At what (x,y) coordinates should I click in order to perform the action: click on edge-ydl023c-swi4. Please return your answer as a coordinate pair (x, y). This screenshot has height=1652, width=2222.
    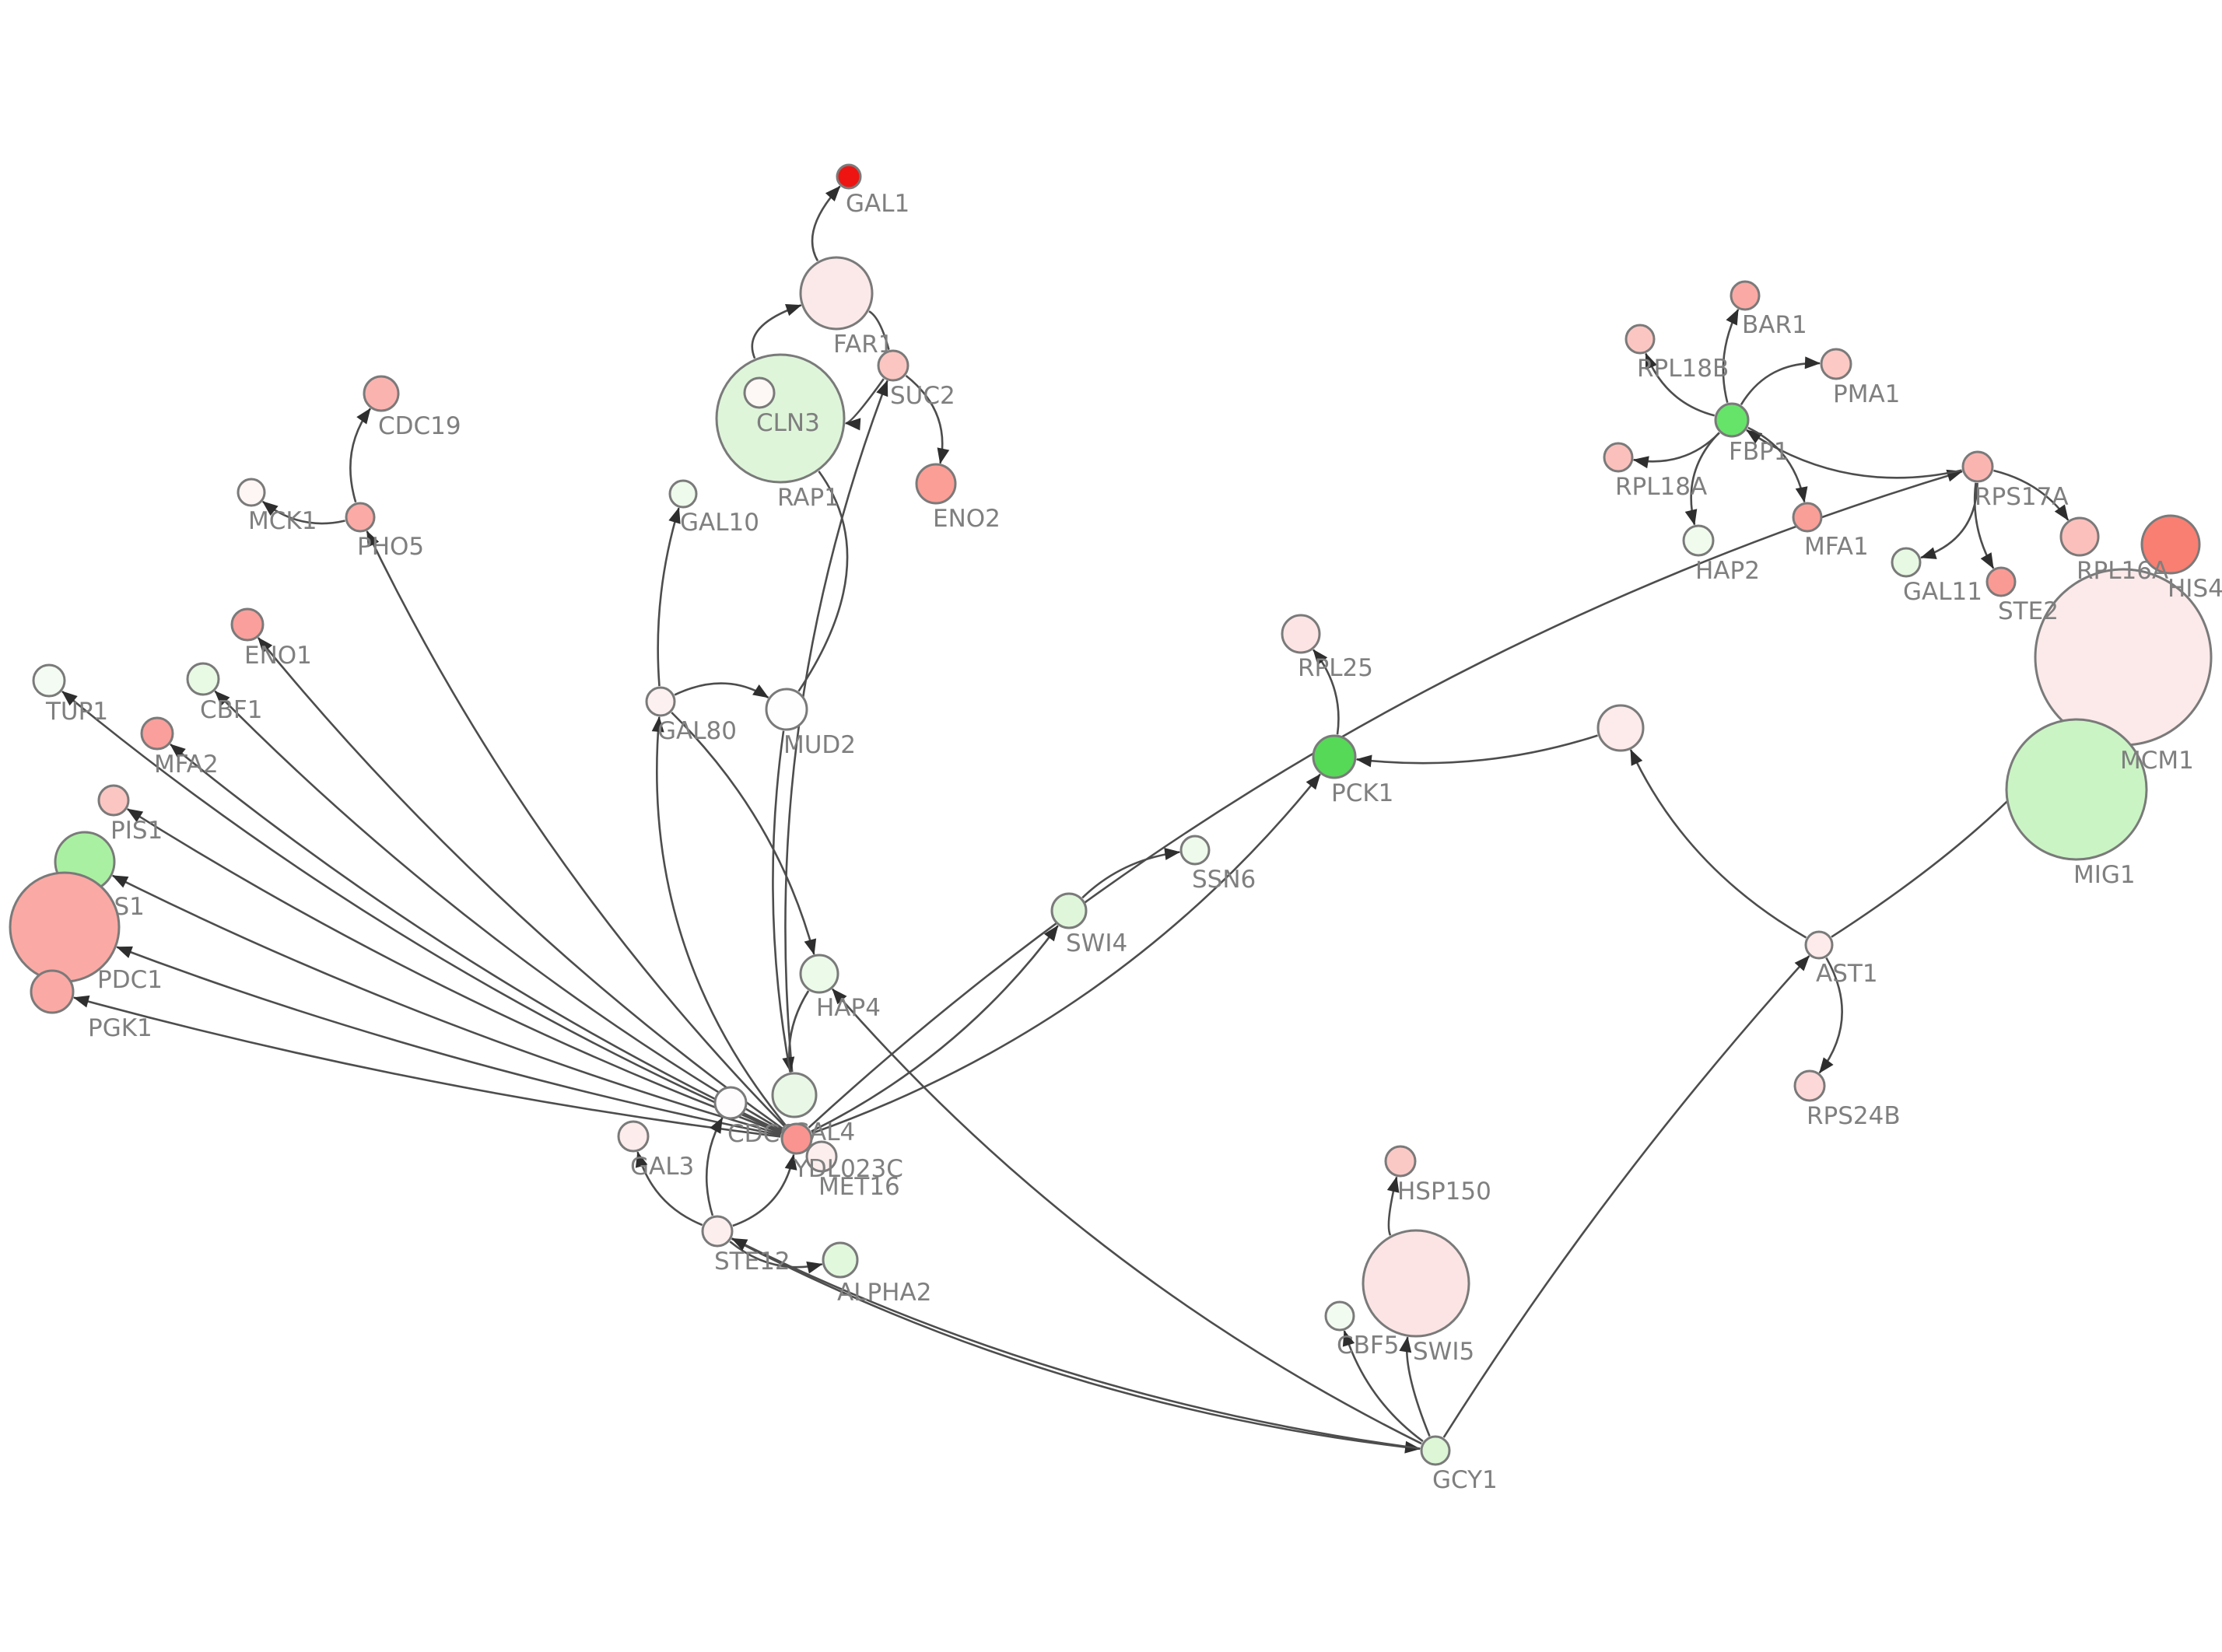
    Looking at the image, I should click on (935, 1028).